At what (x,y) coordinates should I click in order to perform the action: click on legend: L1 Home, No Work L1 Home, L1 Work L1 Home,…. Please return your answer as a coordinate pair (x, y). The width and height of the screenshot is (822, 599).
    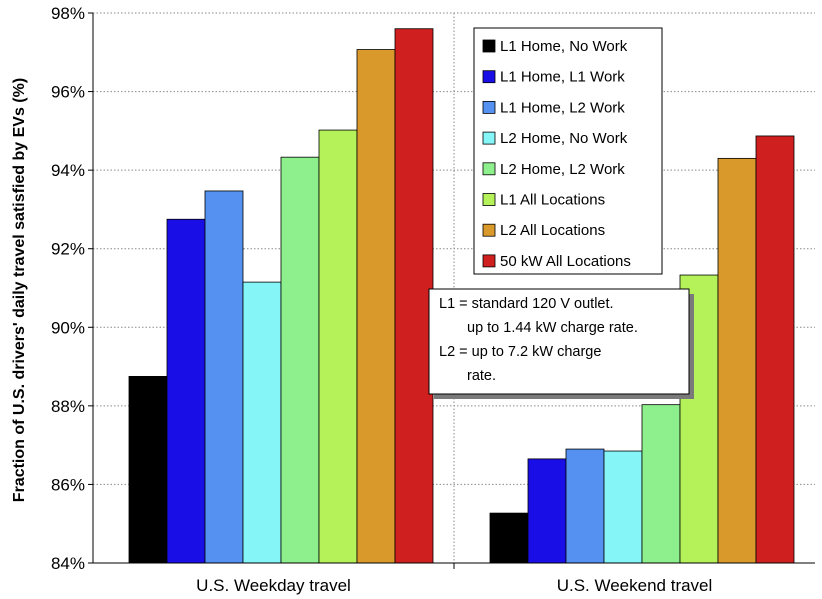
    Looking at the image, I should click on (568, 151).